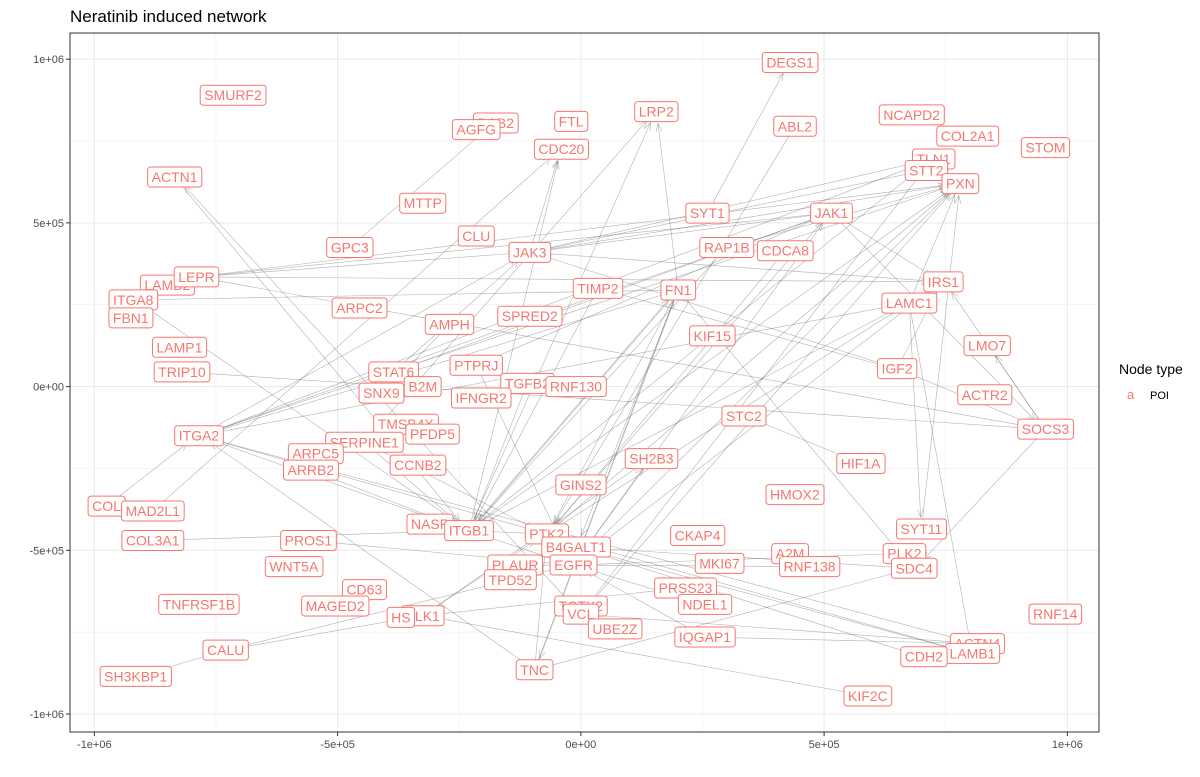 This screenshot has height=777, width=1200. I want to click on node-lepr: LEPR, so click(196, 277).